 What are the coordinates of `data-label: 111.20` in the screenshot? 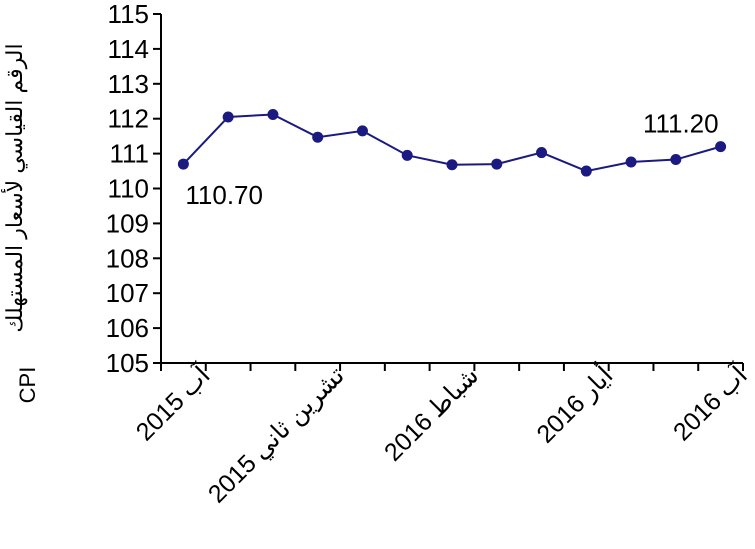 It's located at (681, 124).